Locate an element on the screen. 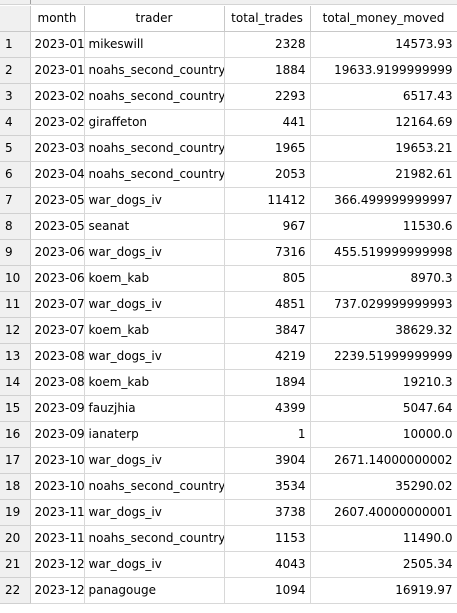  cell-total-trades: 4851 is located at coordinates (267, 304).